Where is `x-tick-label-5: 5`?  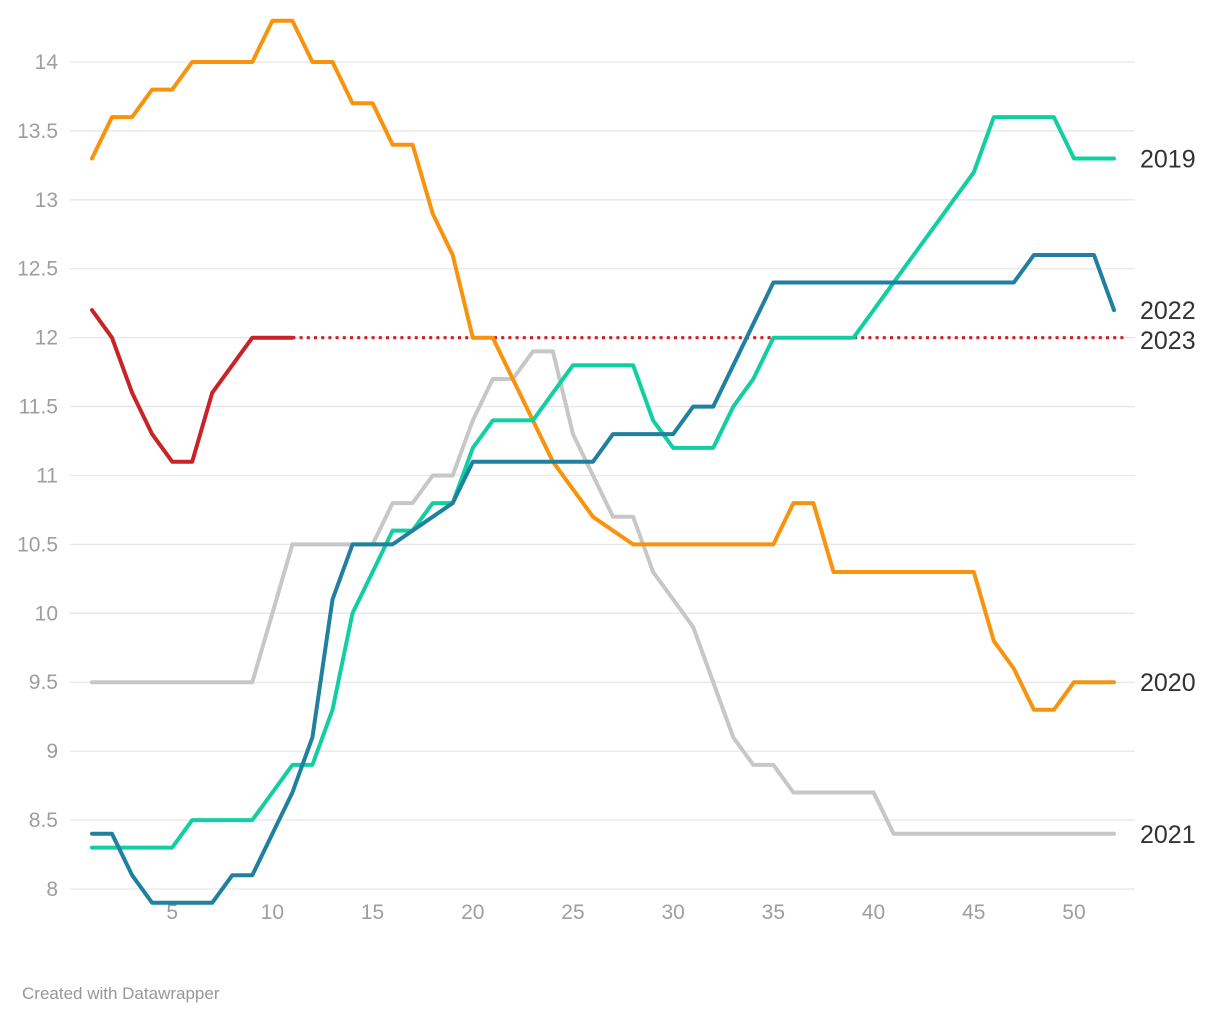
x-tick-label-5: 5 is located at coordinates (172, 912).